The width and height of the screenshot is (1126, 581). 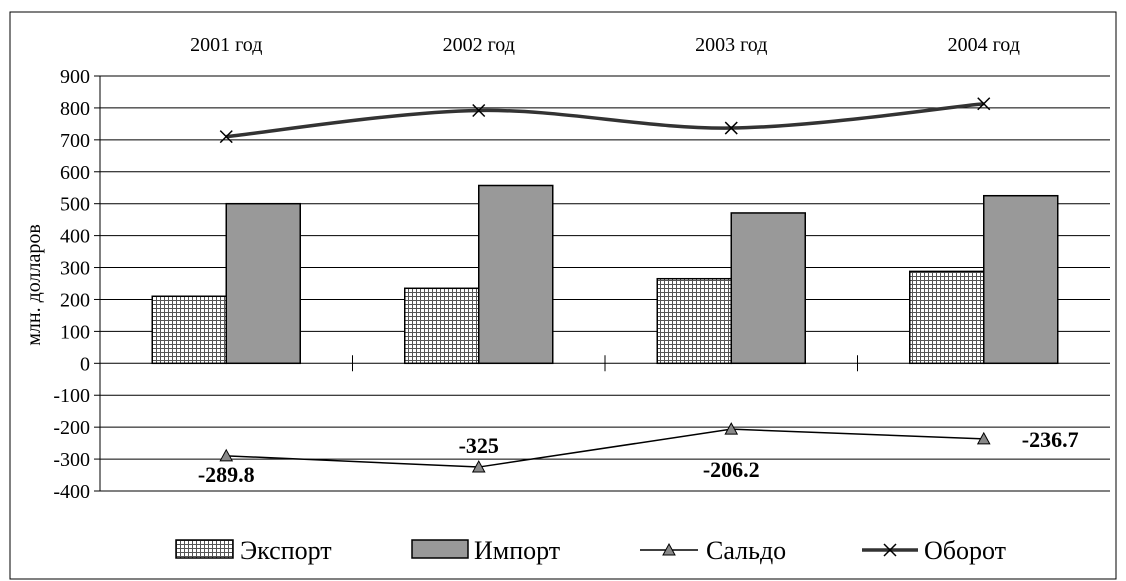 What do you see at coordinates (71, 396) in the screenshot?
I see `y-tick-label: -100` at bounding box center [71, 396].